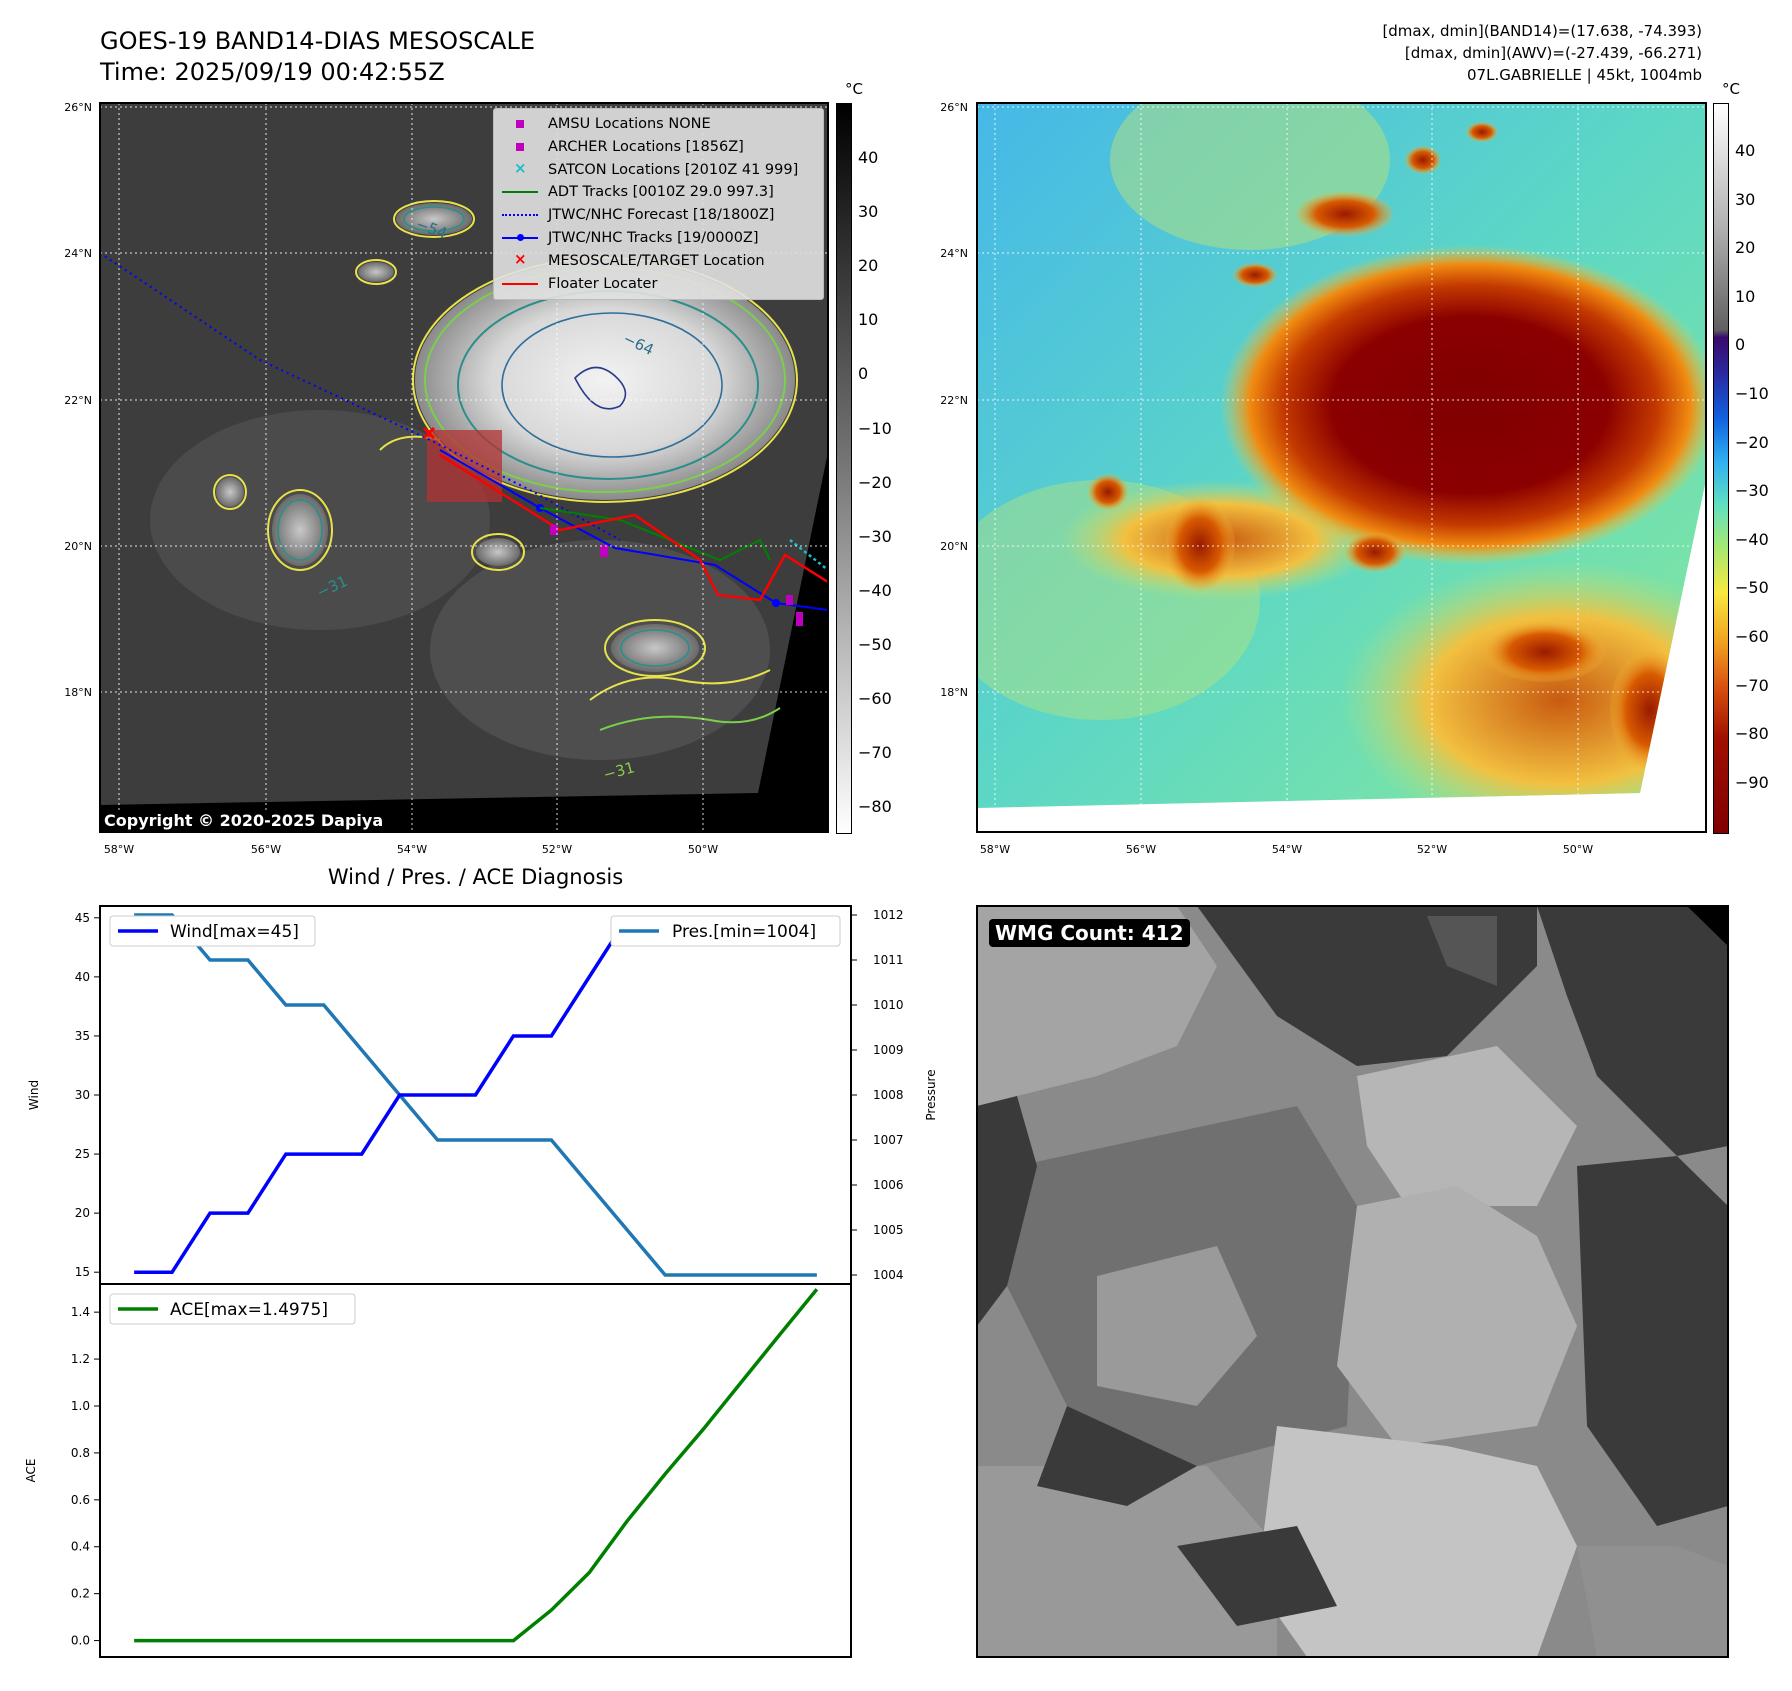 Image resolution: width=1792 pixels, height=1691 pixels. I want to click on legend-item: JTWC/NHC Tracks [19/0000Z], so click(630, 238).